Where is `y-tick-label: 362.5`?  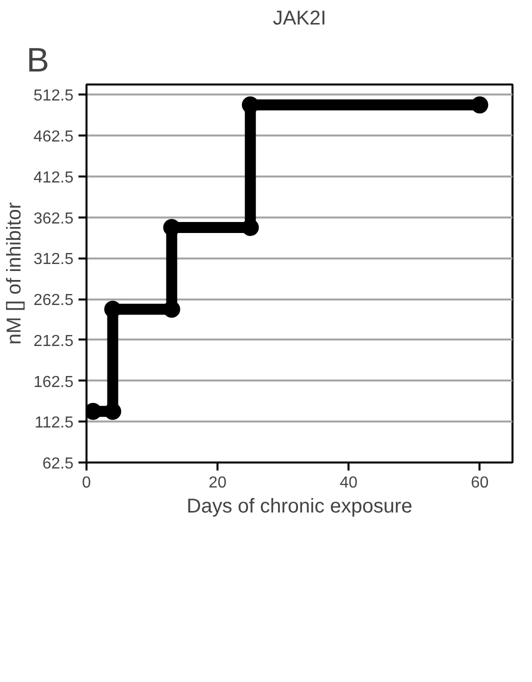
y-tick-label: 362.5 is located at coordinates (53, 219).